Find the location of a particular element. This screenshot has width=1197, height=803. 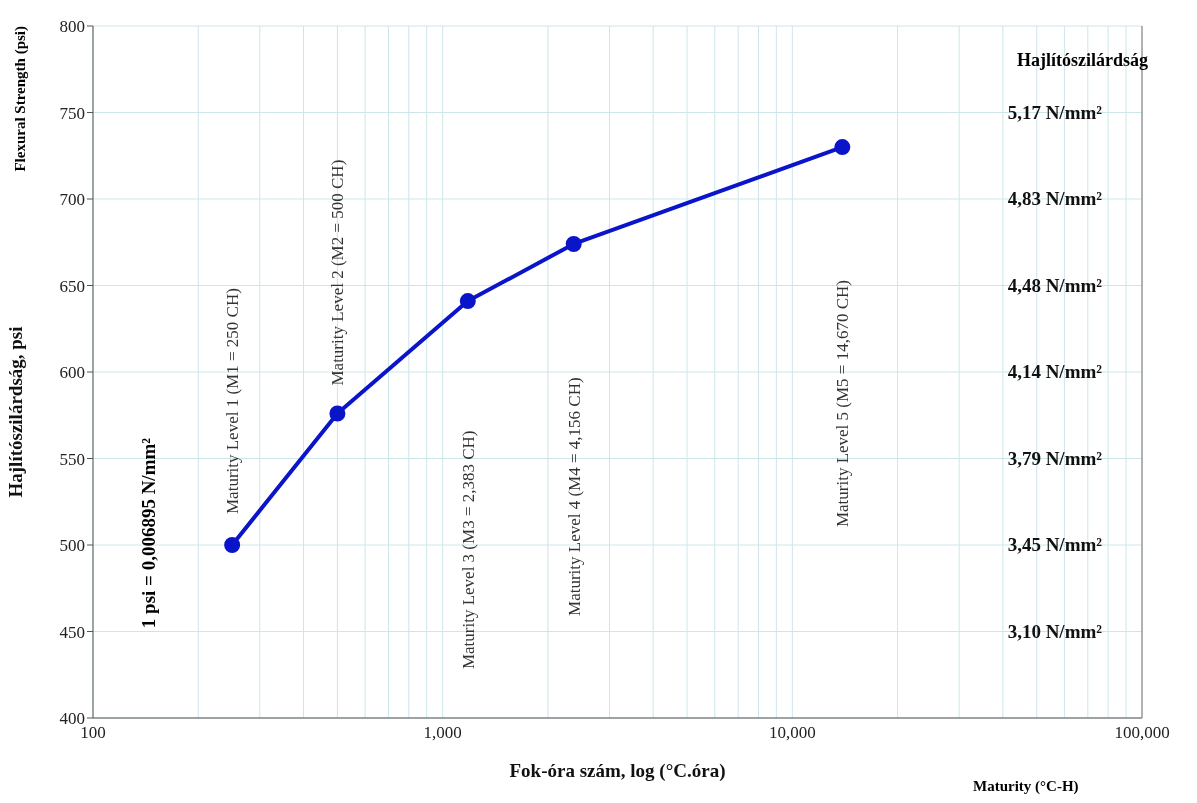

annotation: 5,17 N/mm² is located at coordinates (1055, 112).